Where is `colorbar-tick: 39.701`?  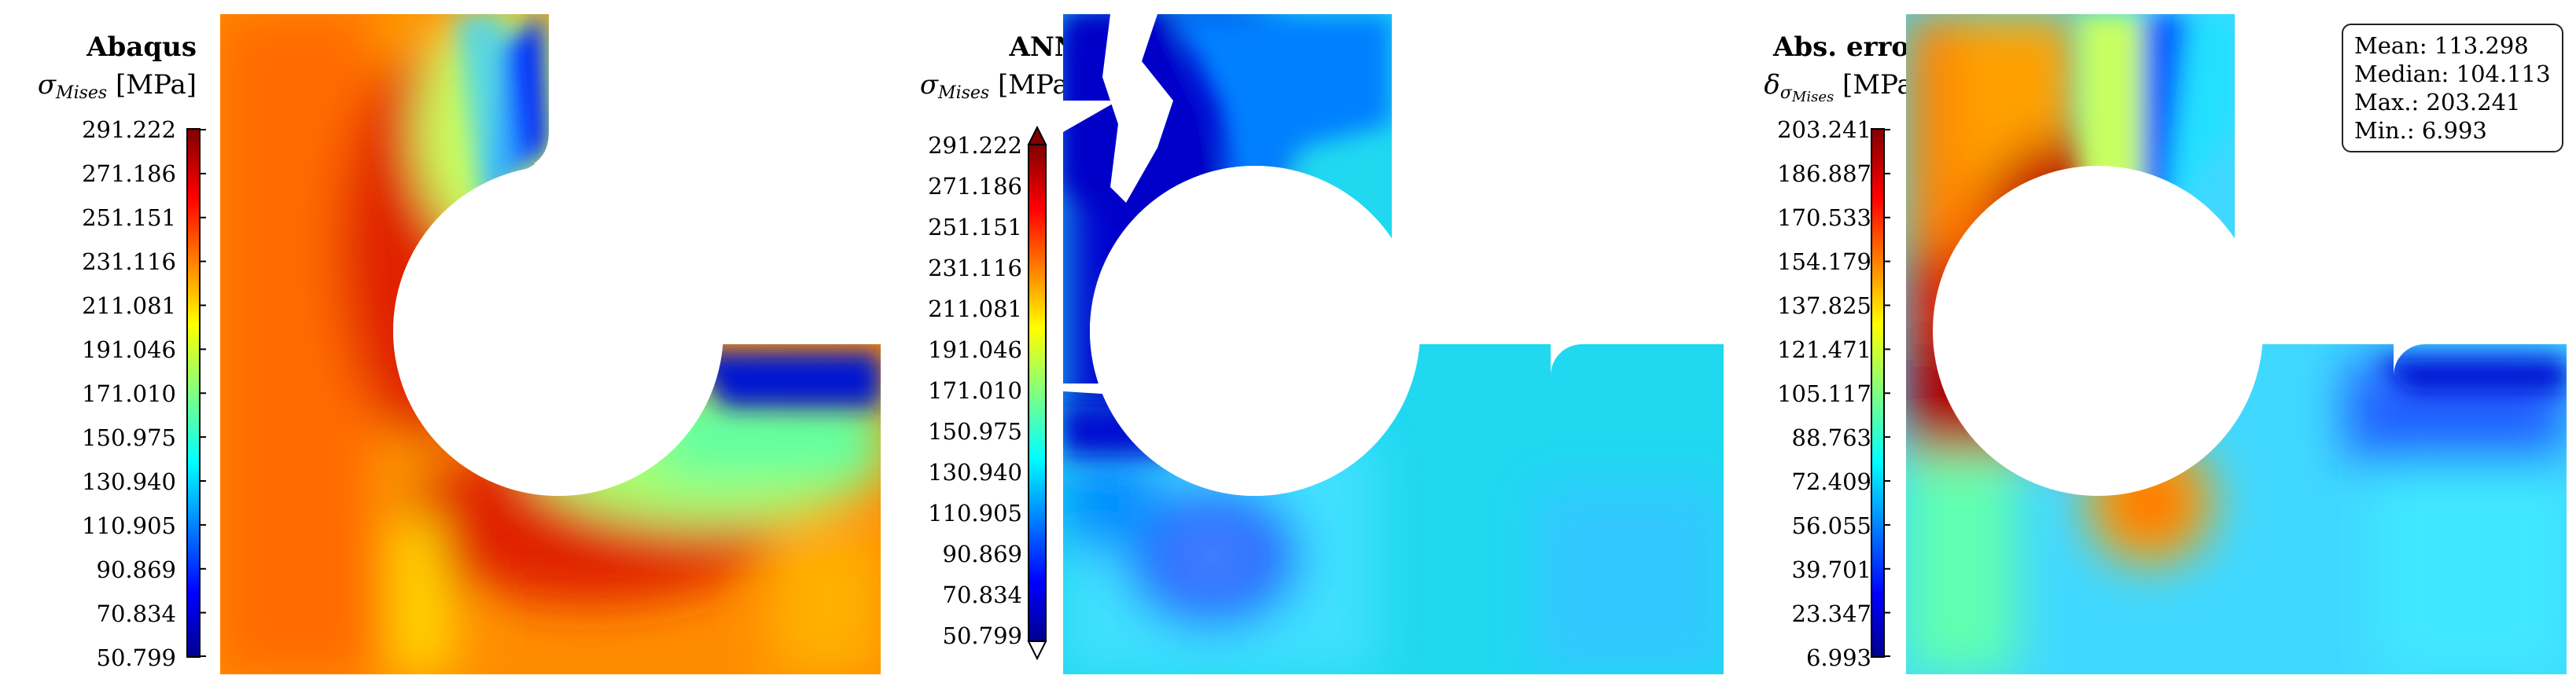
colorbar-tick: 39.701 is located at coordinates (1831, 569).